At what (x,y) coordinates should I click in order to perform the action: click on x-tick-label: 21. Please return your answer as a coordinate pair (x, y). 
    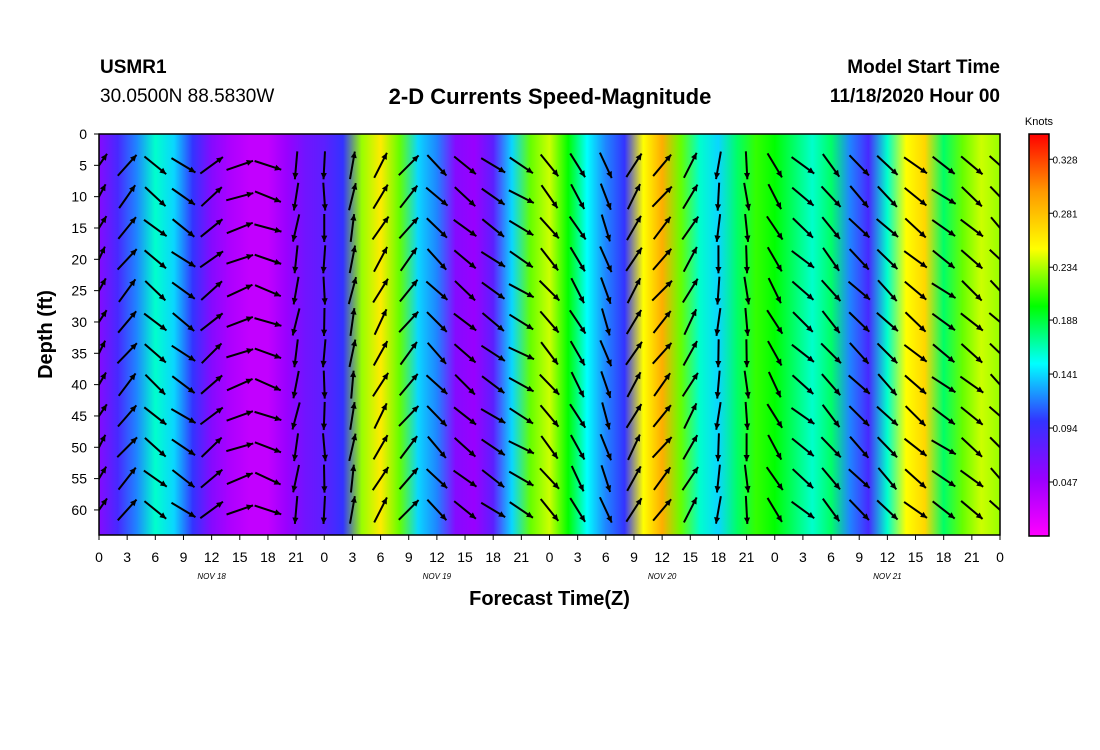
    Looking at the image, I should click on (296, 557).